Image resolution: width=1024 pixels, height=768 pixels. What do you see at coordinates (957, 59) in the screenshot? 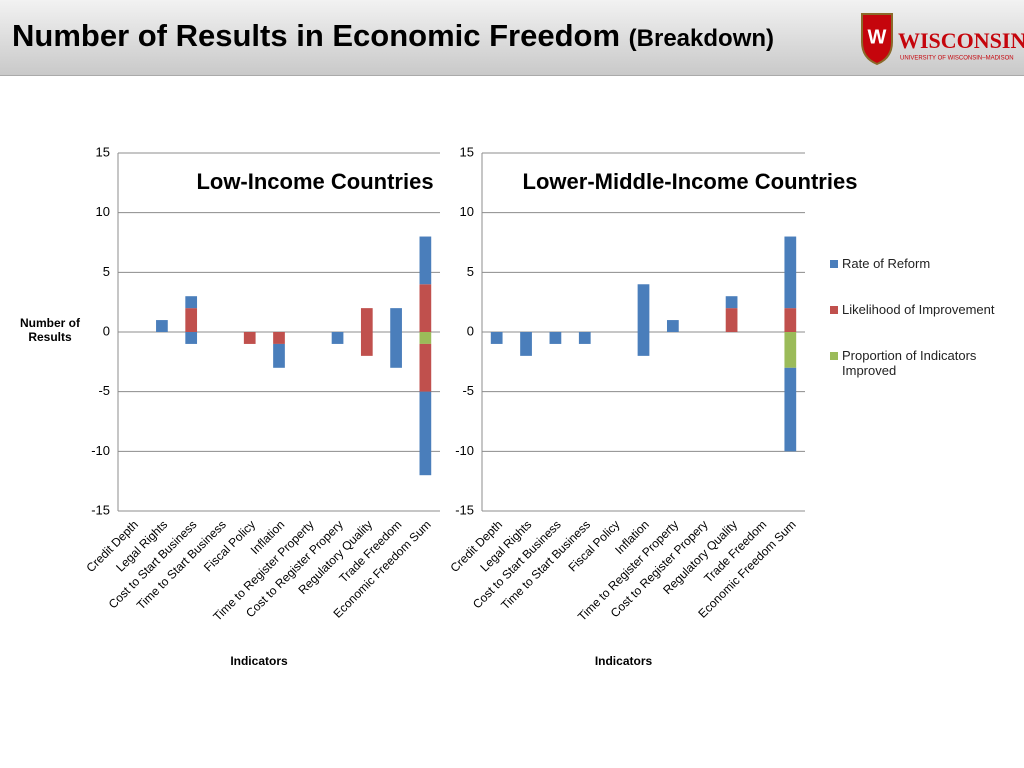
I see `logo-subtext: UNIVERSITY OF WISCONSIN–MADISON` at bounding box center [957, 59].